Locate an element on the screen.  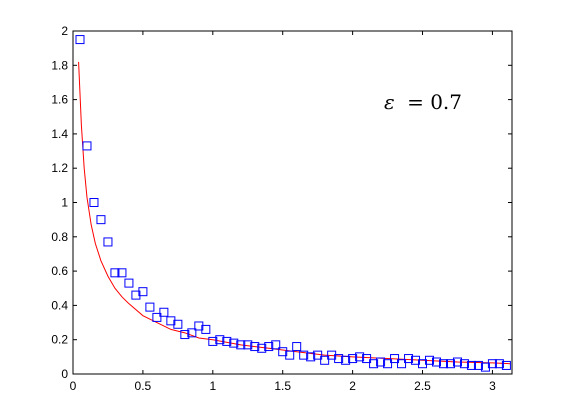
x-tick-label: 1.5 is located at coordinates (282, 386).